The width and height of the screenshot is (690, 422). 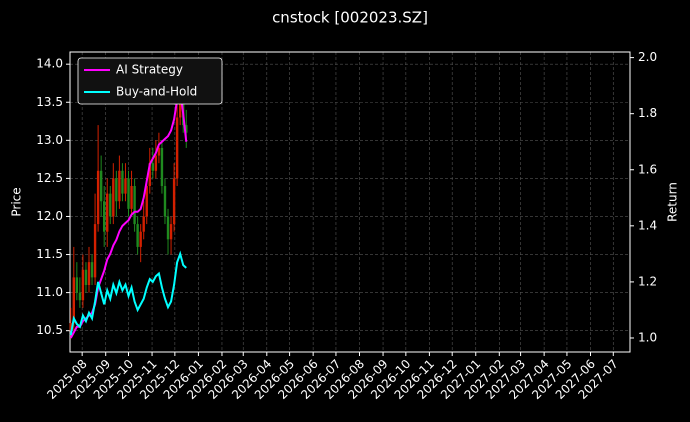 What do you see at coordinates (150, 81) in the screenshot?
I see `legend-box` at bounding box center [150, 81].